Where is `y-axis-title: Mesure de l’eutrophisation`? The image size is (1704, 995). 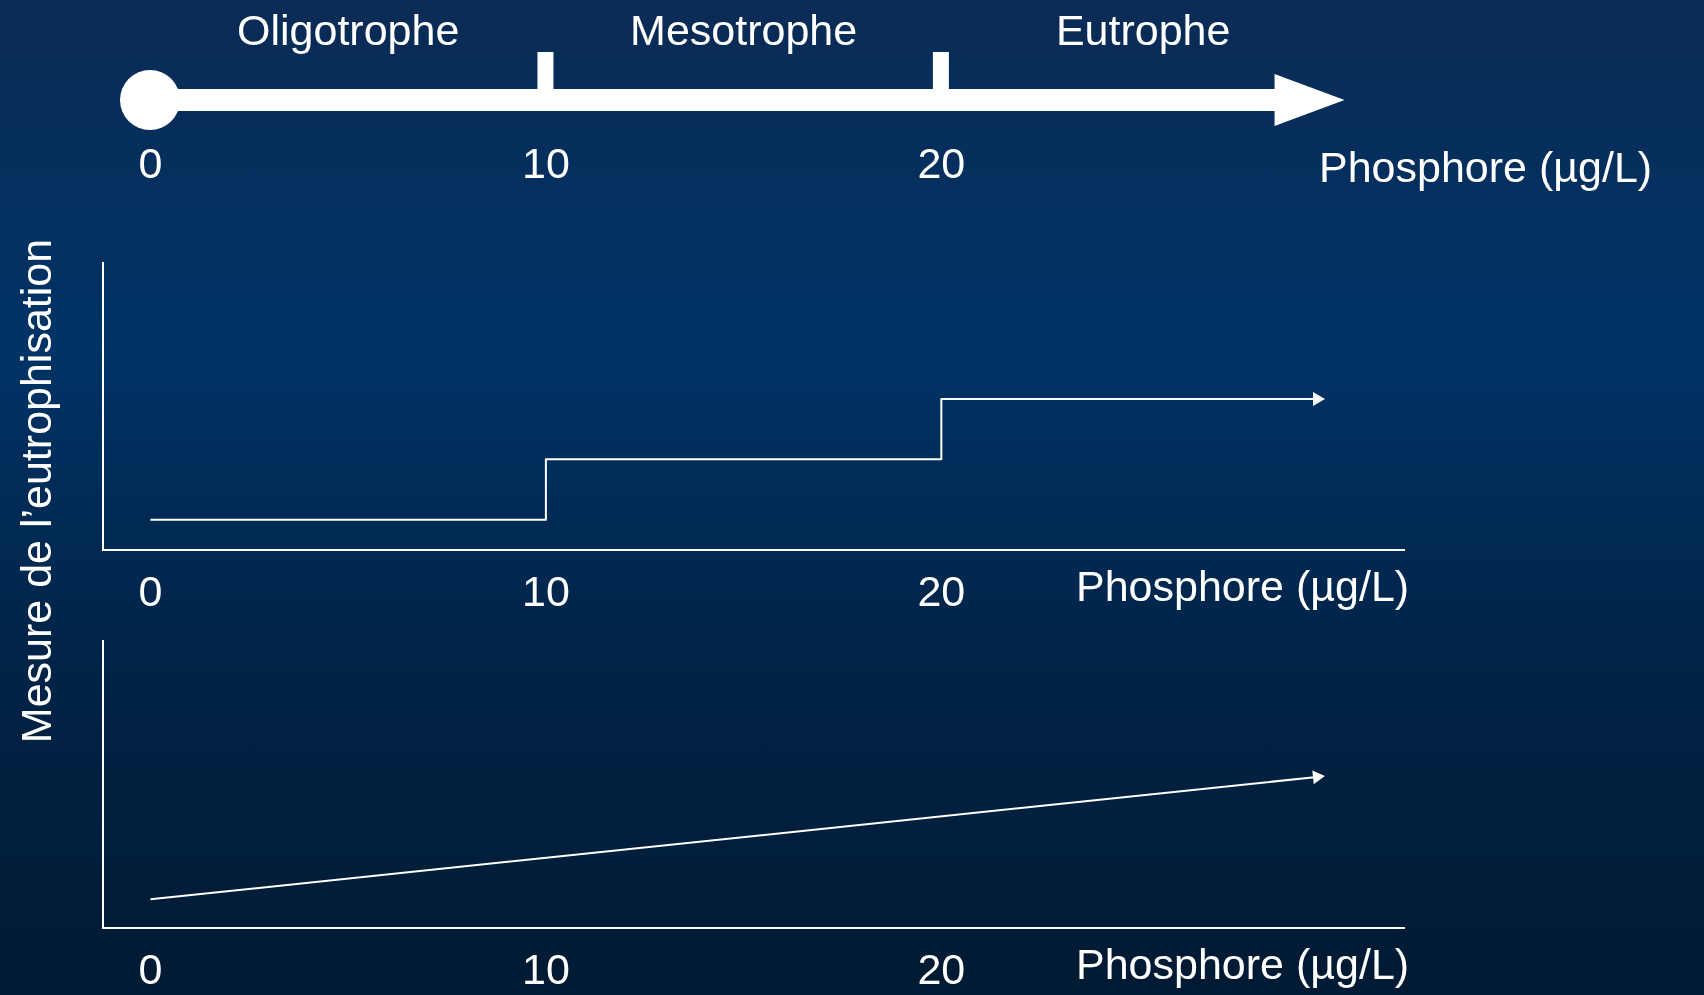 y-axis-title: Mesure de l’eutrophisation is located at coordinates (36, 491).